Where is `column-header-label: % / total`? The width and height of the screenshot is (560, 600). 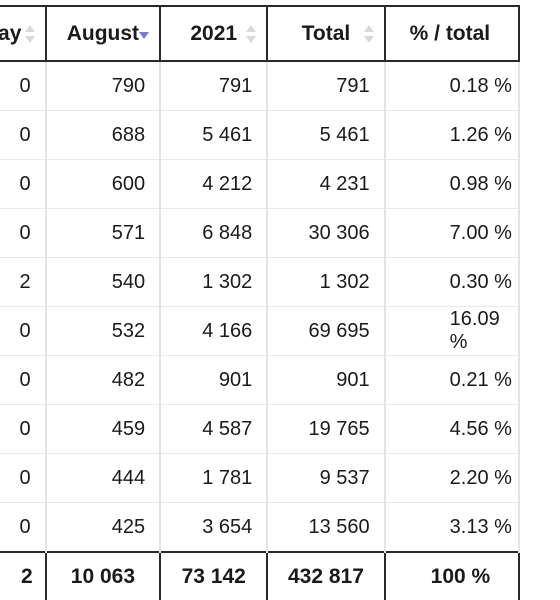
column-header-label: % / total is located at coordinates (450, 33).